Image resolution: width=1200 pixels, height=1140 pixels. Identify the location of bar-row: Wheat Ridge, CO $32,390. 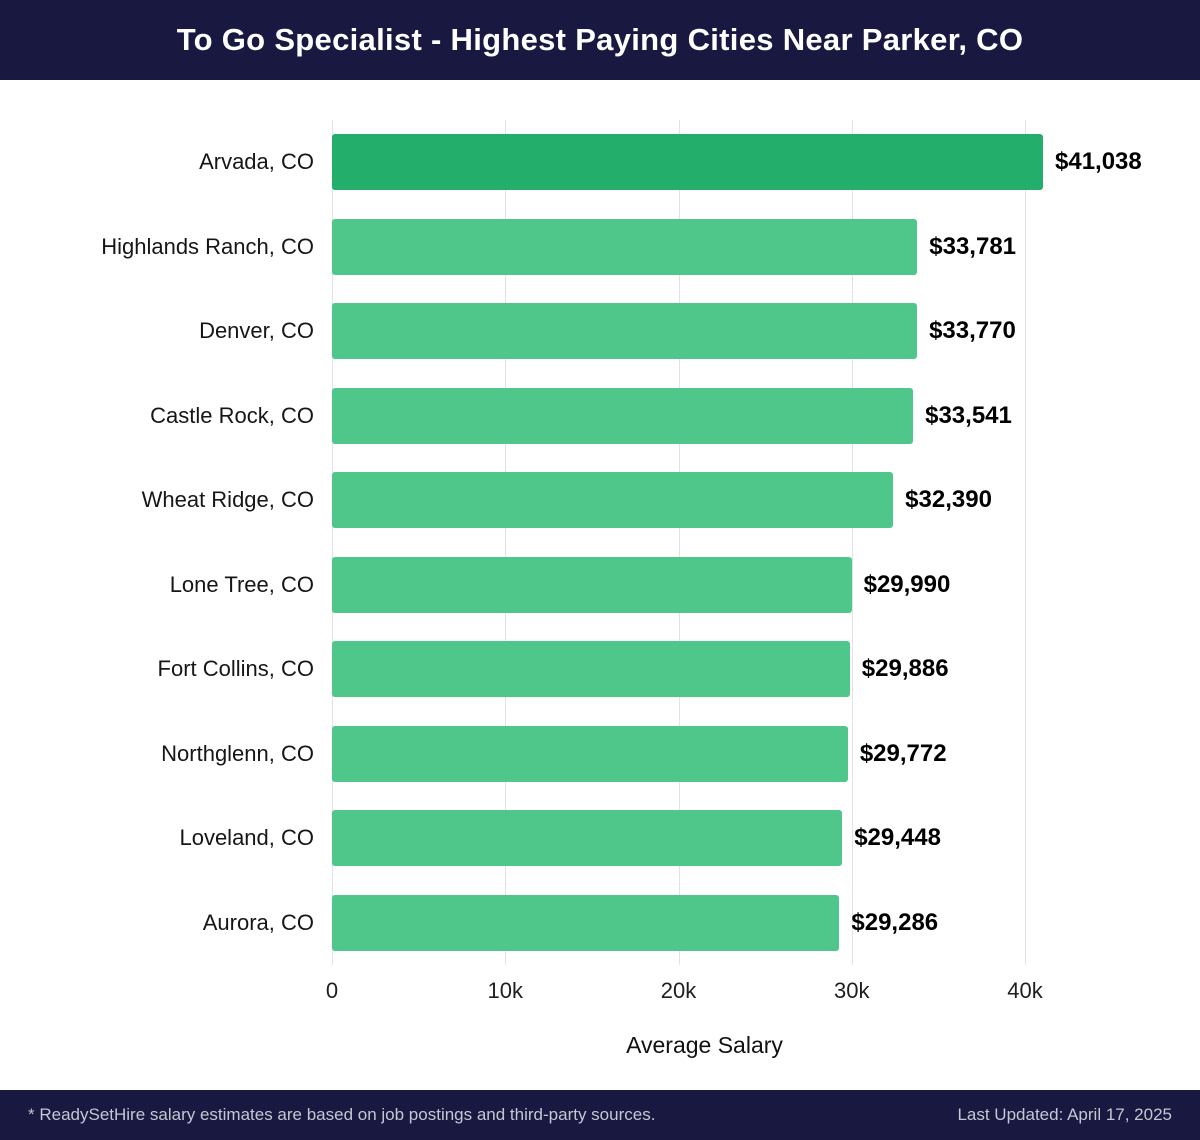
(609, 500).